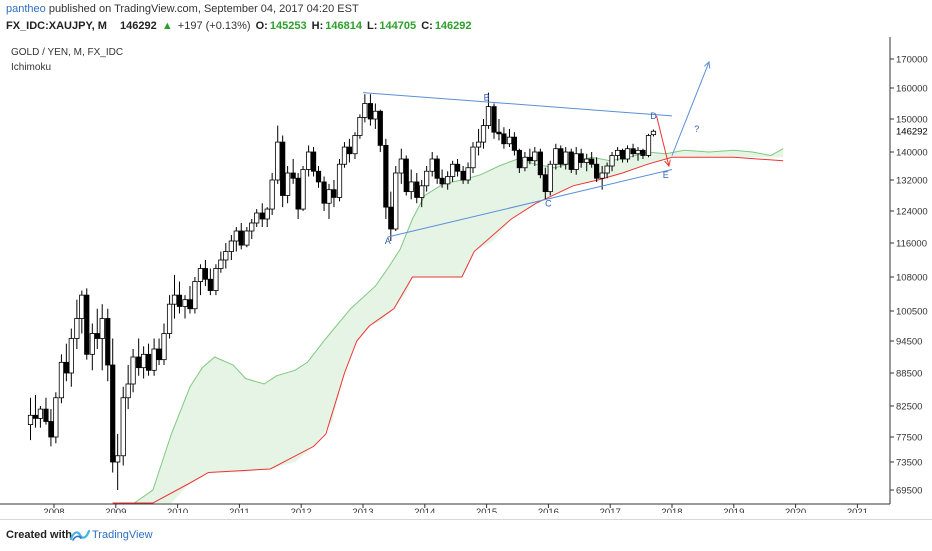 The width and height of the screenshot is (932, 551). What do you see at coordinates (912, 181) in the screenshot?
I see `y-tick-label: 132000` at bounding box center [912, 181].